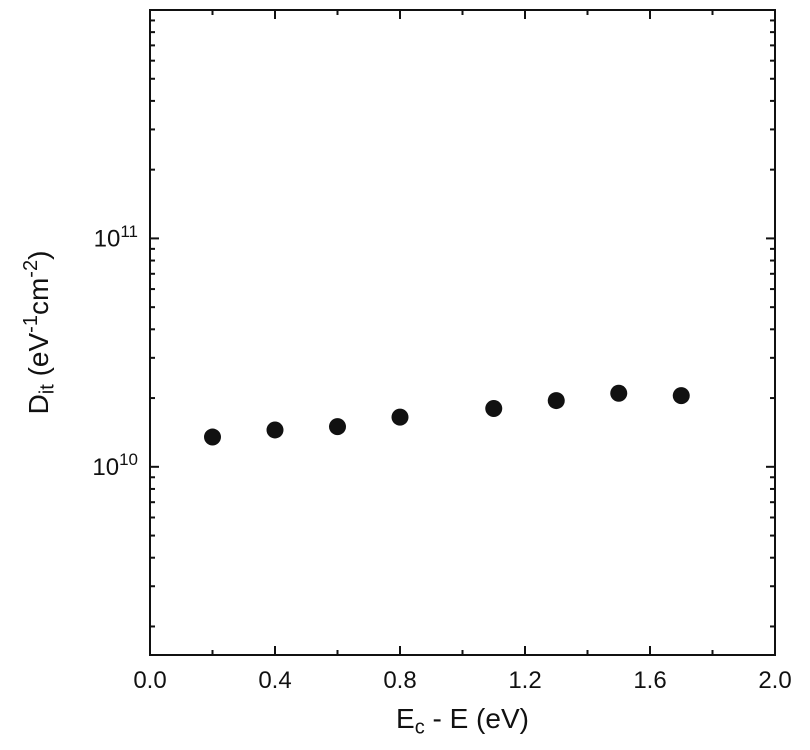 This screenshot has height=750, width=810. What do you see at coordinates (39, 333) in the screenshot?
I see `y-axis-label: Dit (eV-1cm-2)` at bounding box center [39, 333].